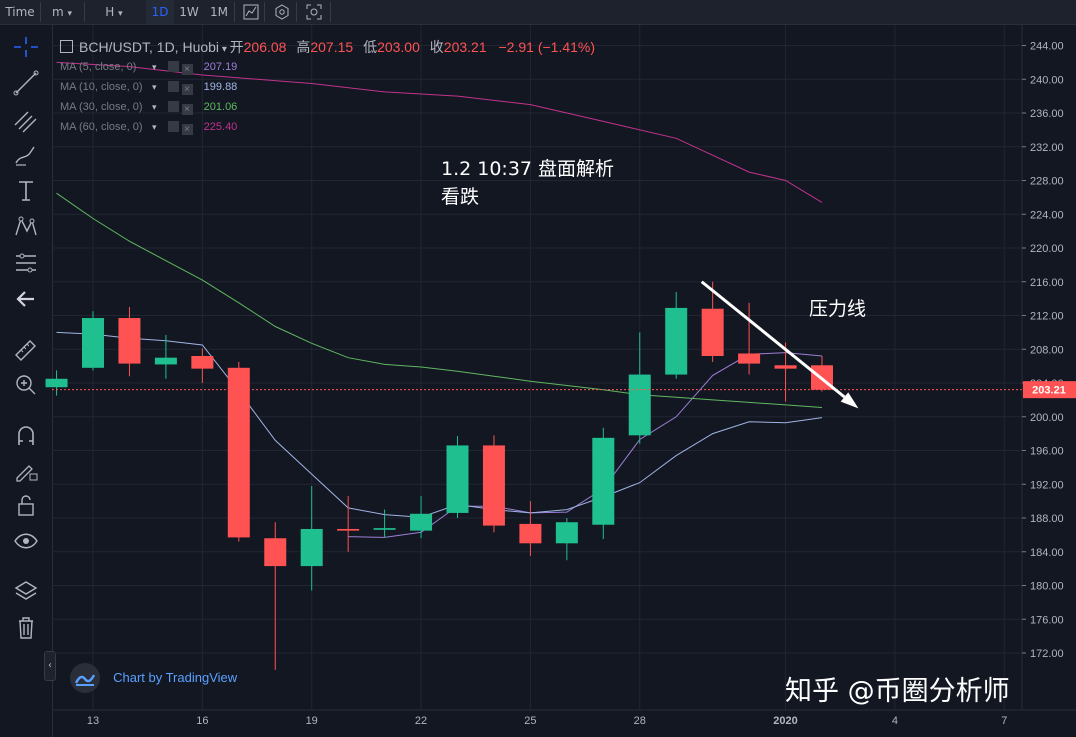 The height and width of the screenshot is (737, 1076). Describe the element at coordinates (26, 299) in the screenshot. I see `back-arrow-icon` at that location.